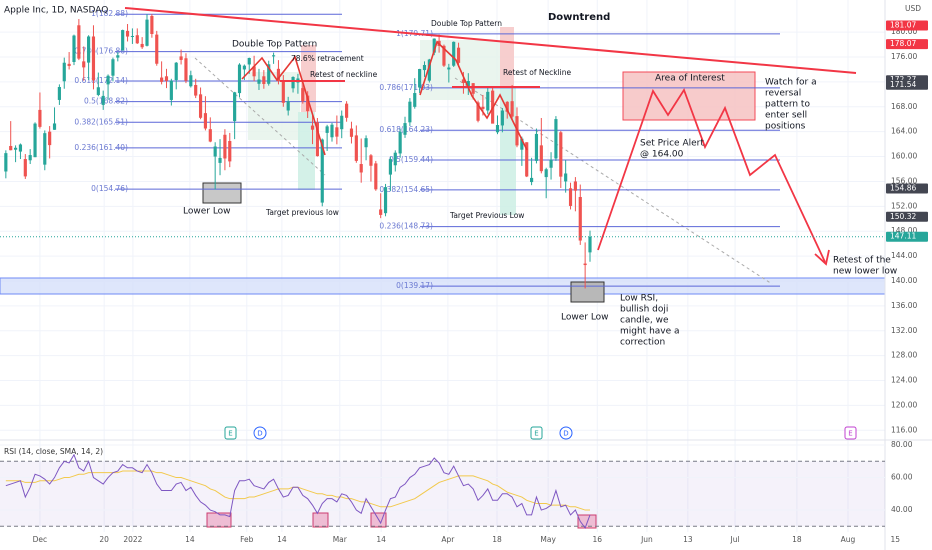 Image resolution: width=932 pixels, height=550 pixels. What do you see at coordinates (903, 43) in the screenshot?
I see `price-tag-label: 178.07` at bounding box center [903, 43].